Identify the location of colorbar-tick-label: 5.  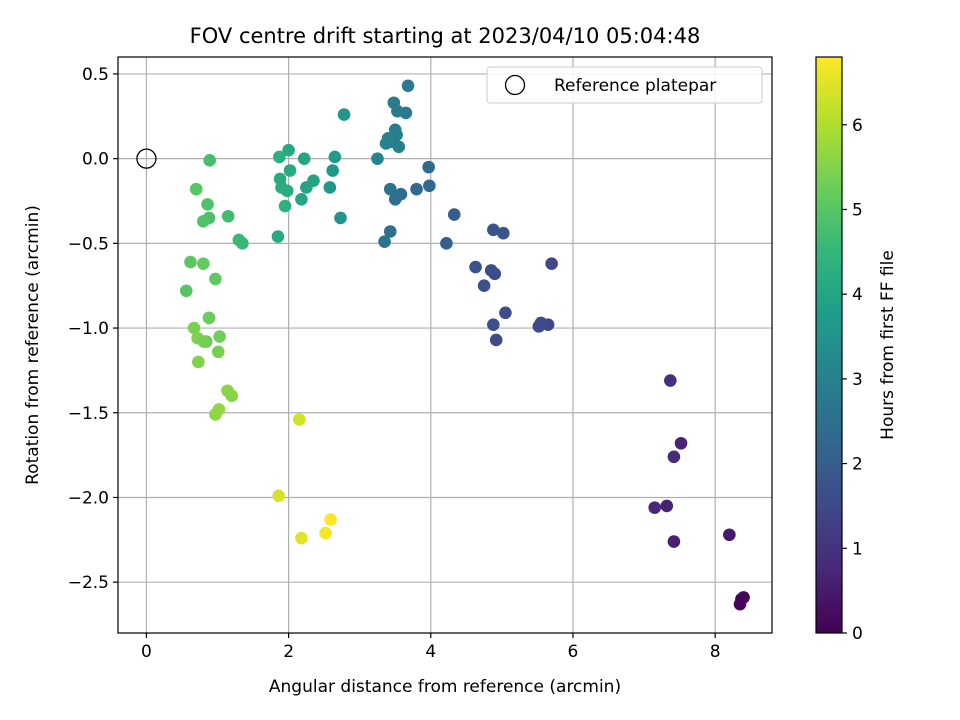
(857, 210).